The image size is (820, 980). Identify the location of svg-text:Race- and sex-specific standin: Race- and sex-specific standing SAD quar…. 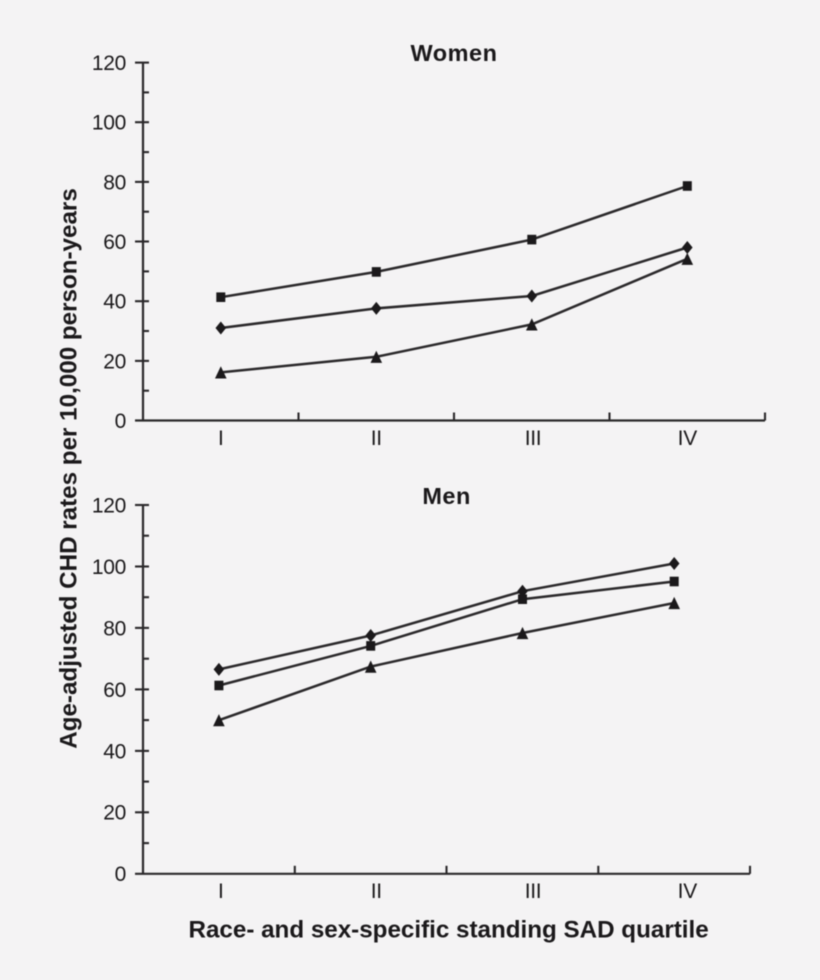
(449, 930).